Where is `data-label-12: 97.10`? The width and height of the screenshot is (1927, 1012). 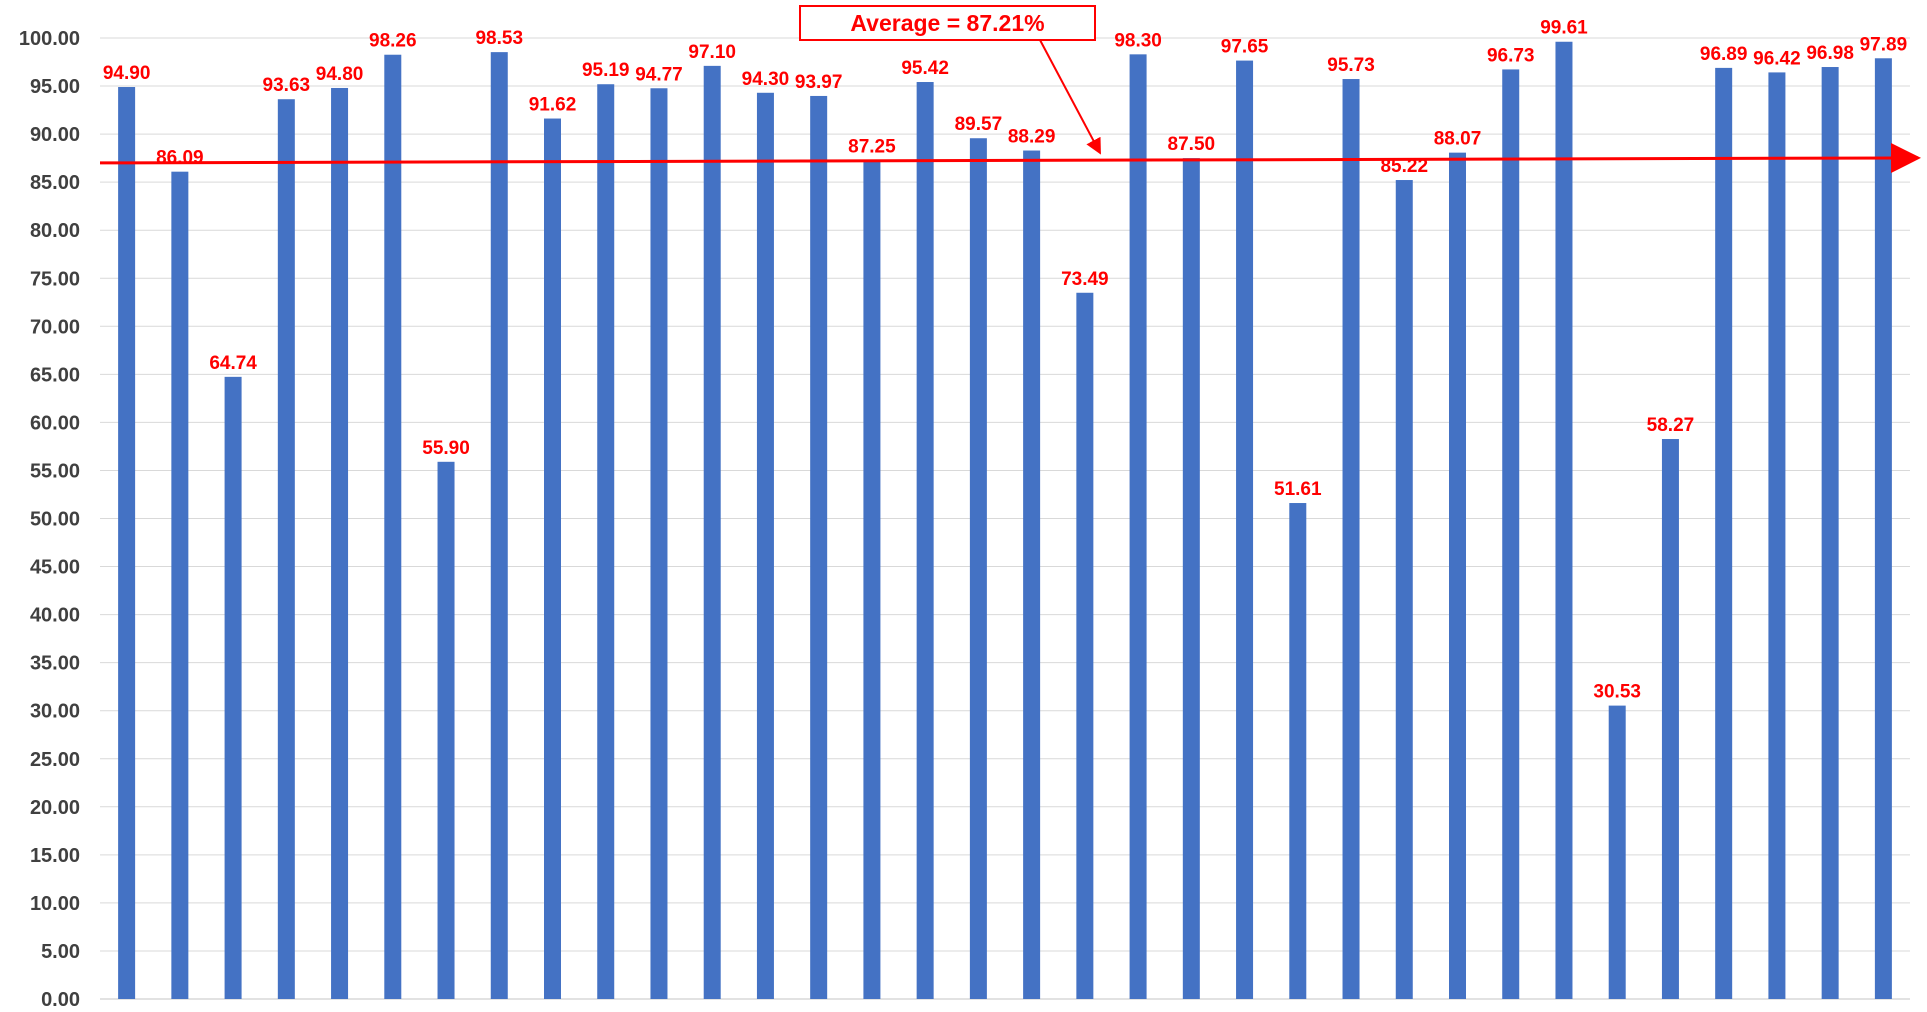 data-label-12: 97.10 is located at coordinates (712, 52).